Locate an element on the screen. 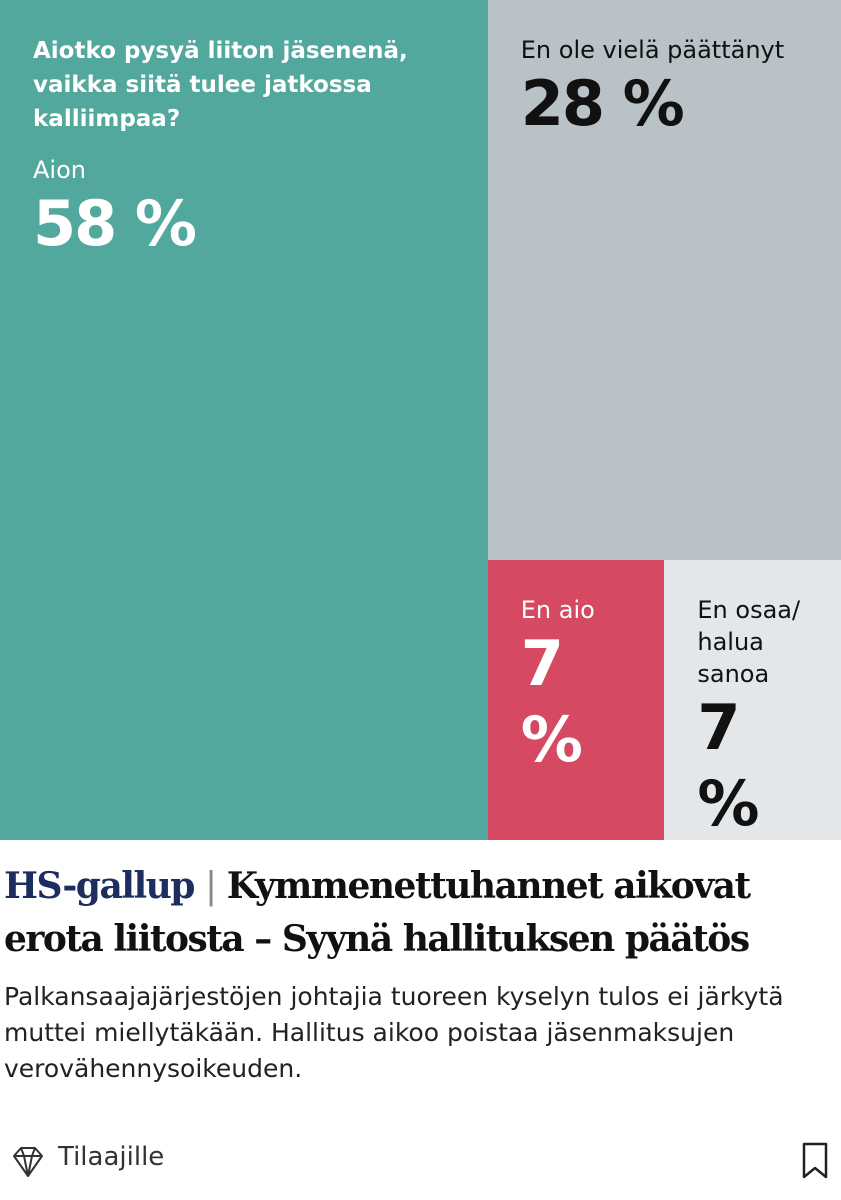 Image resolution: width=841 pixels, height=1200 pixels. category-label: En aio is located at coordinates (557, 610).